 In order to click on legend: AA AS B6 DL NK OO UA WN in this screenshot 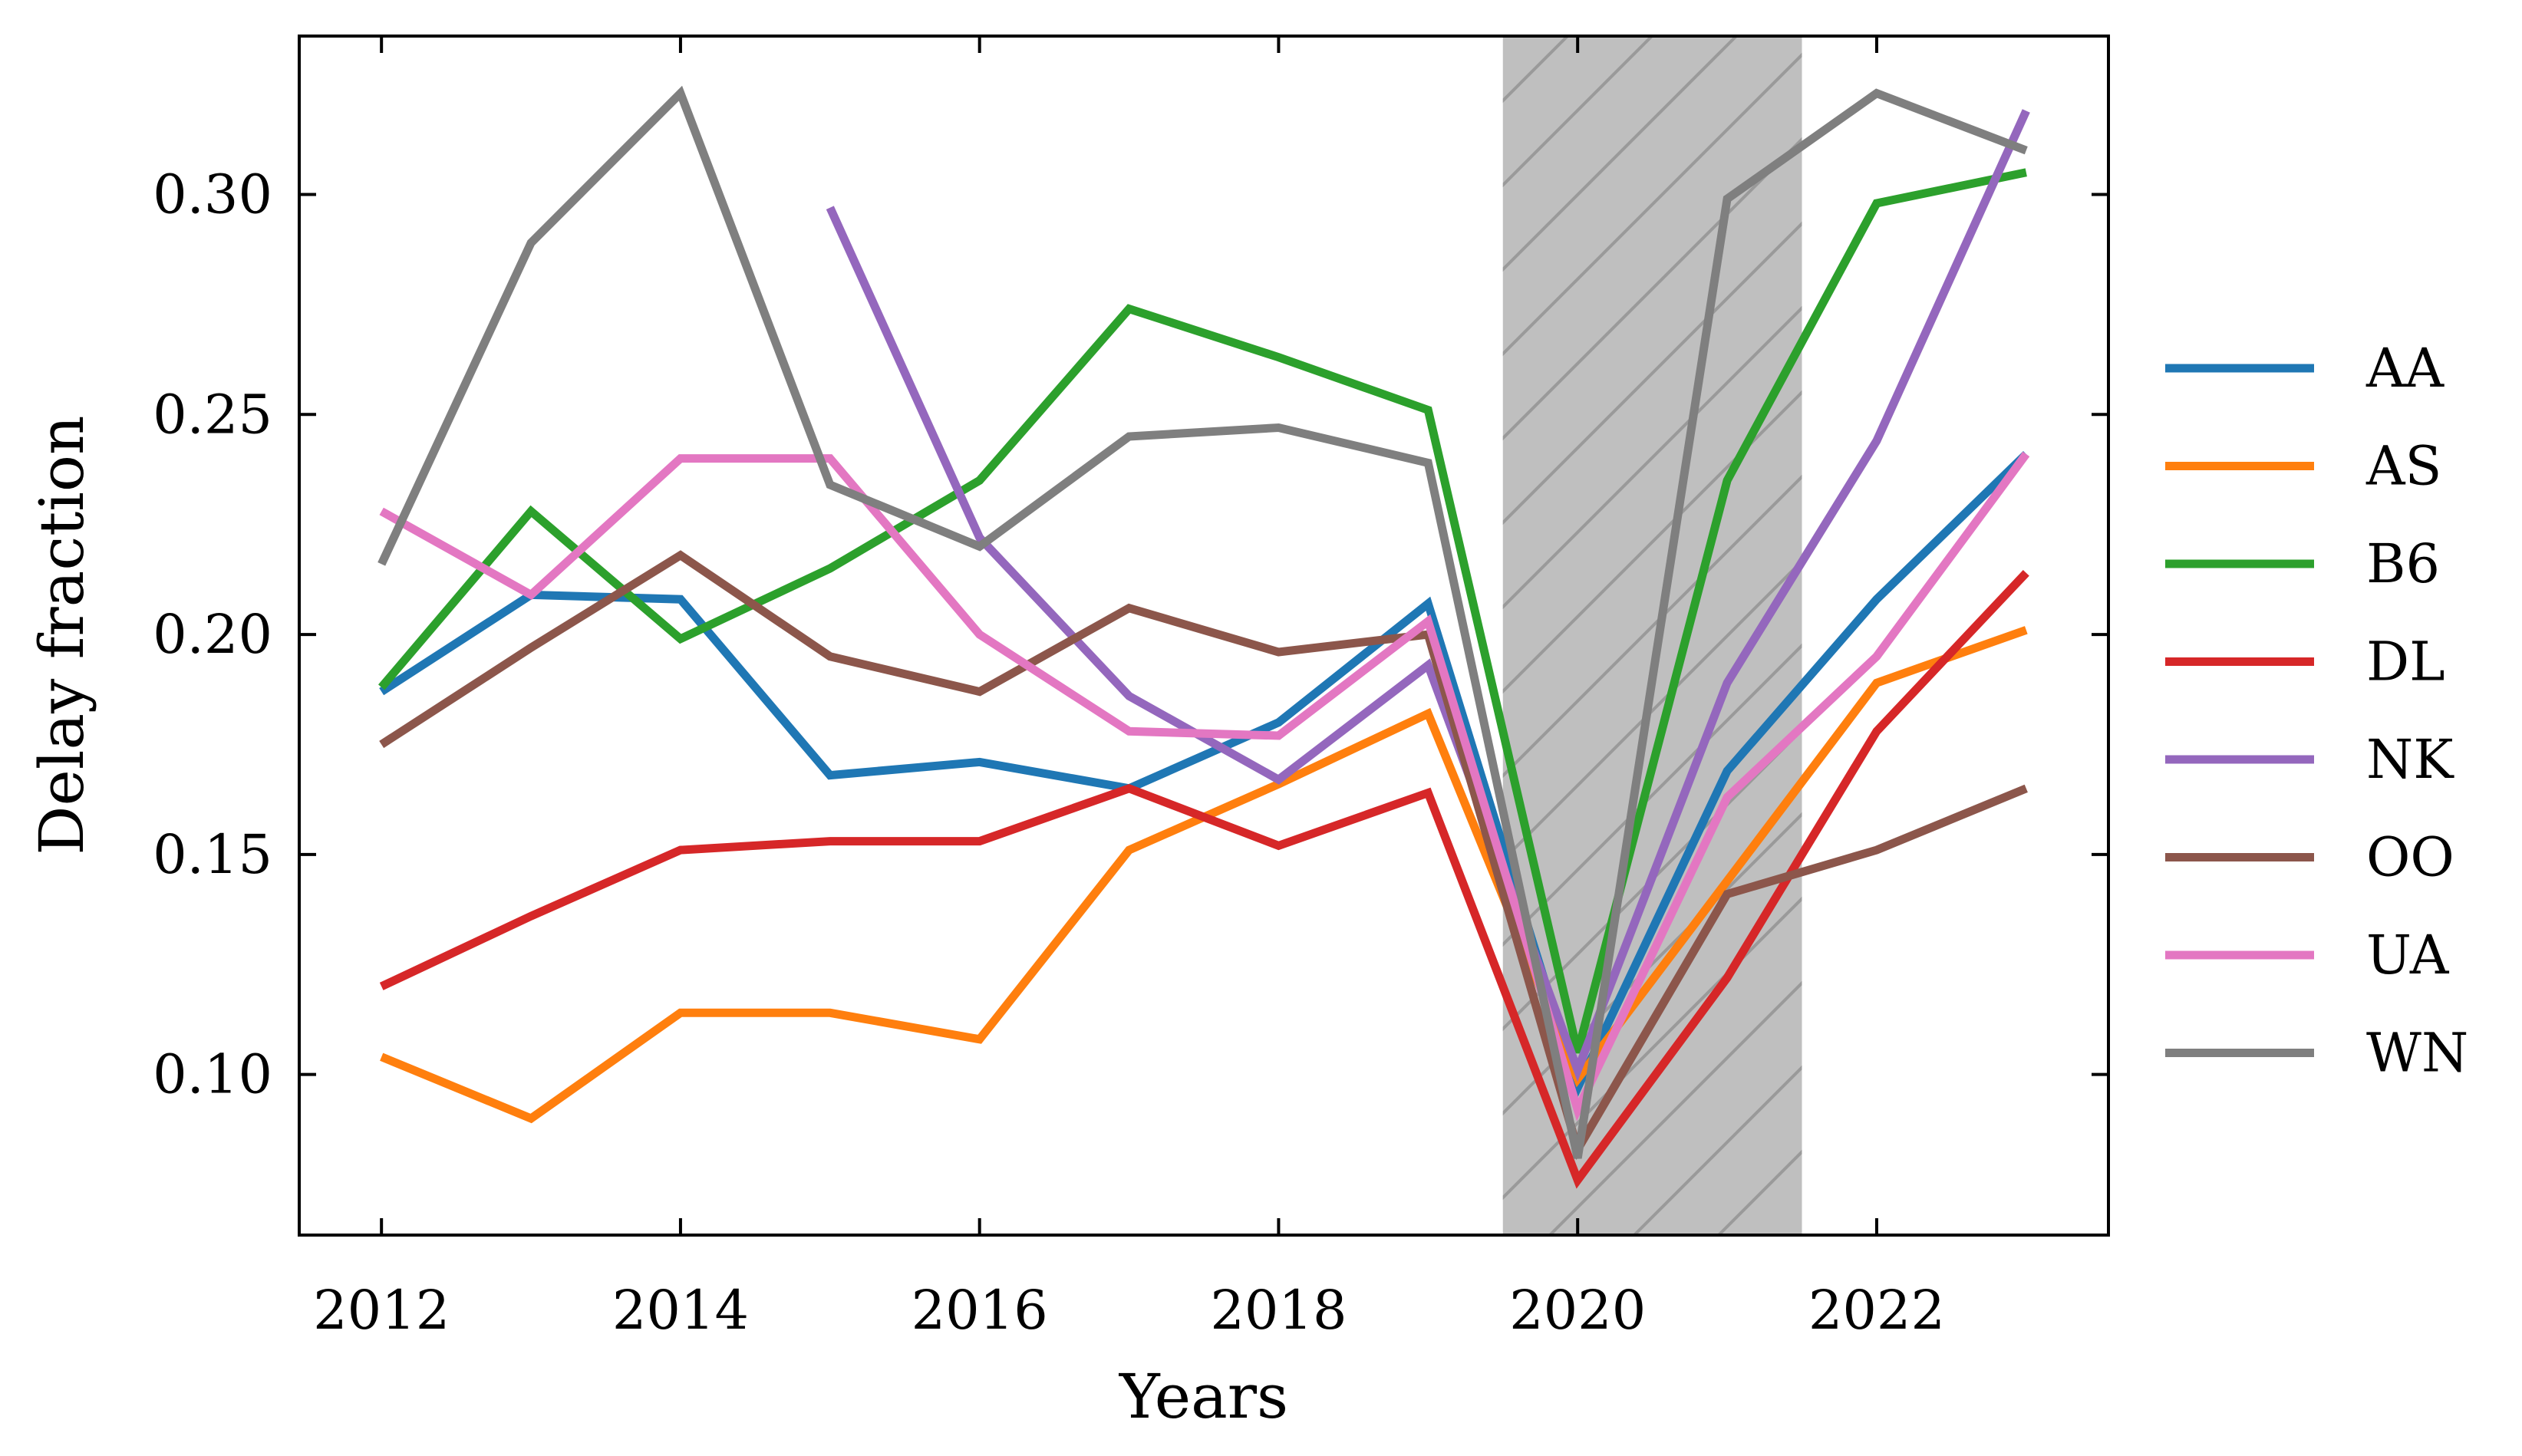, I will do `click(2316, 711)`.